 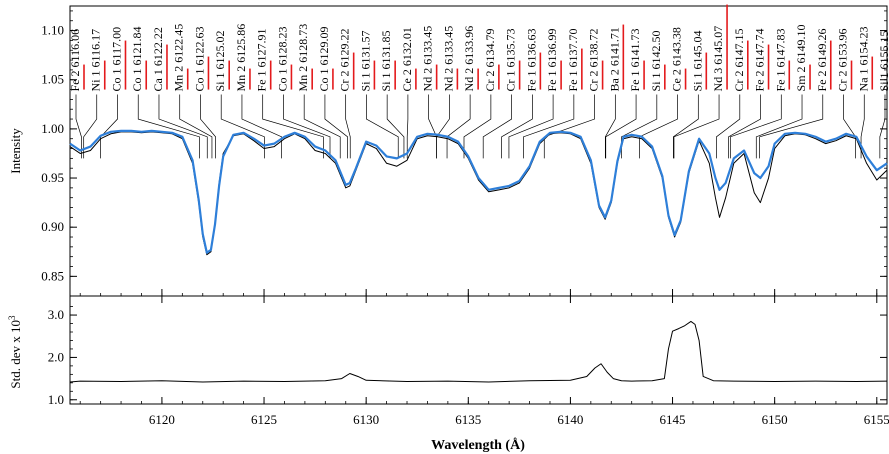 What do you see at coordinates (718, 59) in the screenshot?
I see `line-id-label: Nd 3 6145.07` at bounding box center [718, 59].